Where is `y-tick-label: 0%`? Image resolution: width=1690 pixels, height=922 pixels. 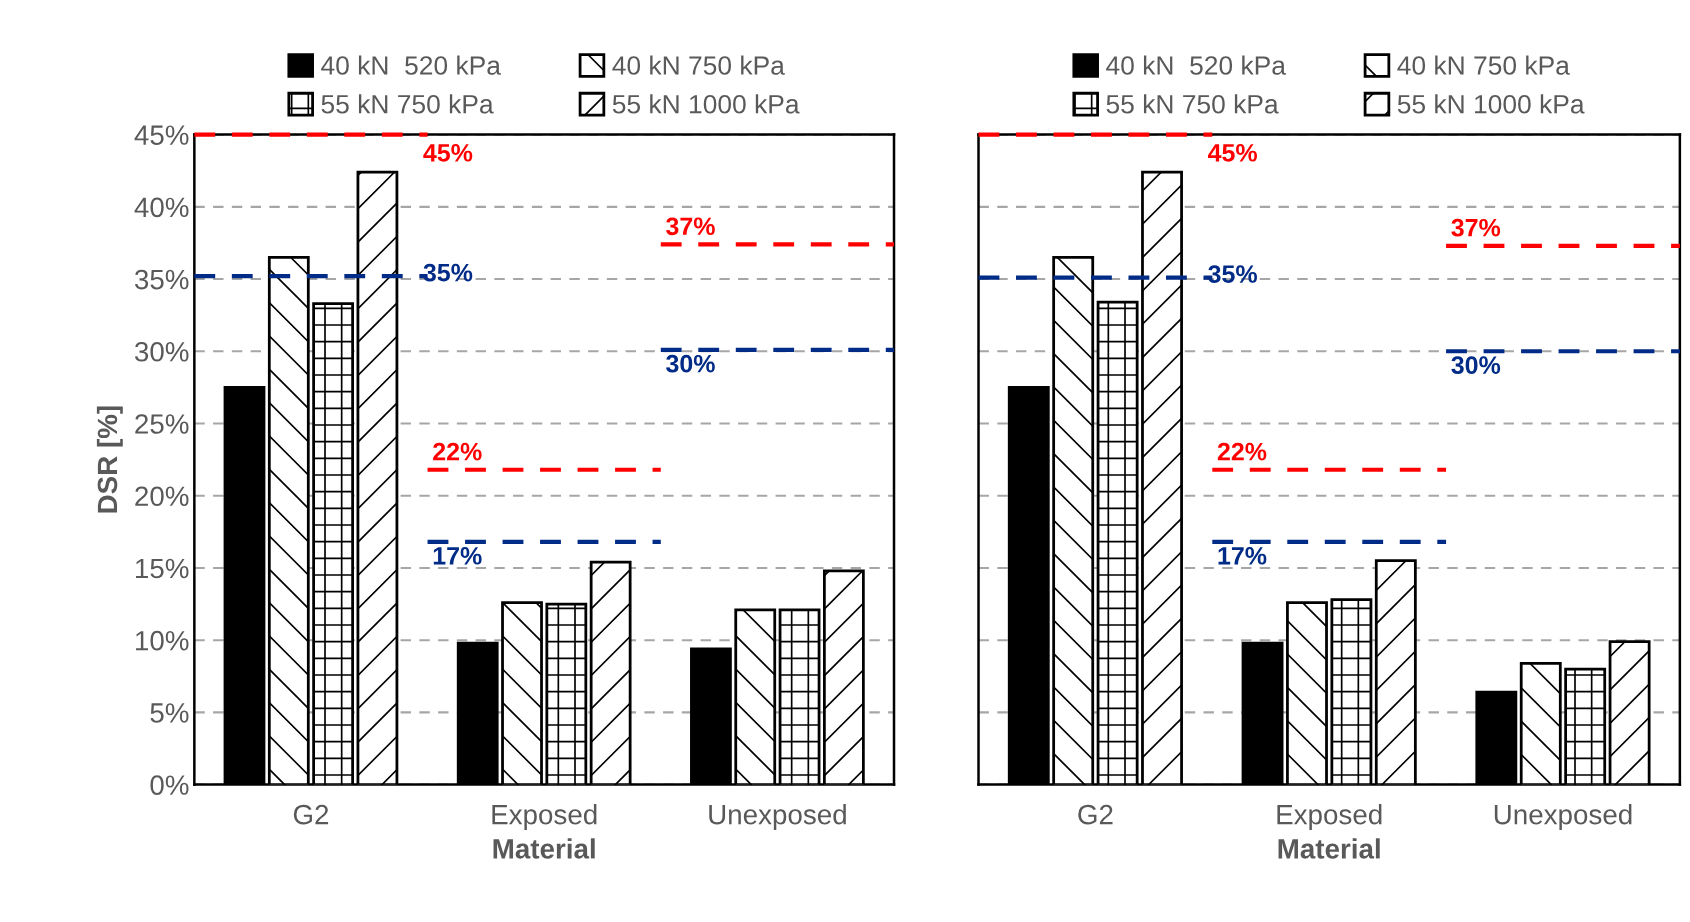
y-tick-label: 0% is located at coordinates (169, 785).